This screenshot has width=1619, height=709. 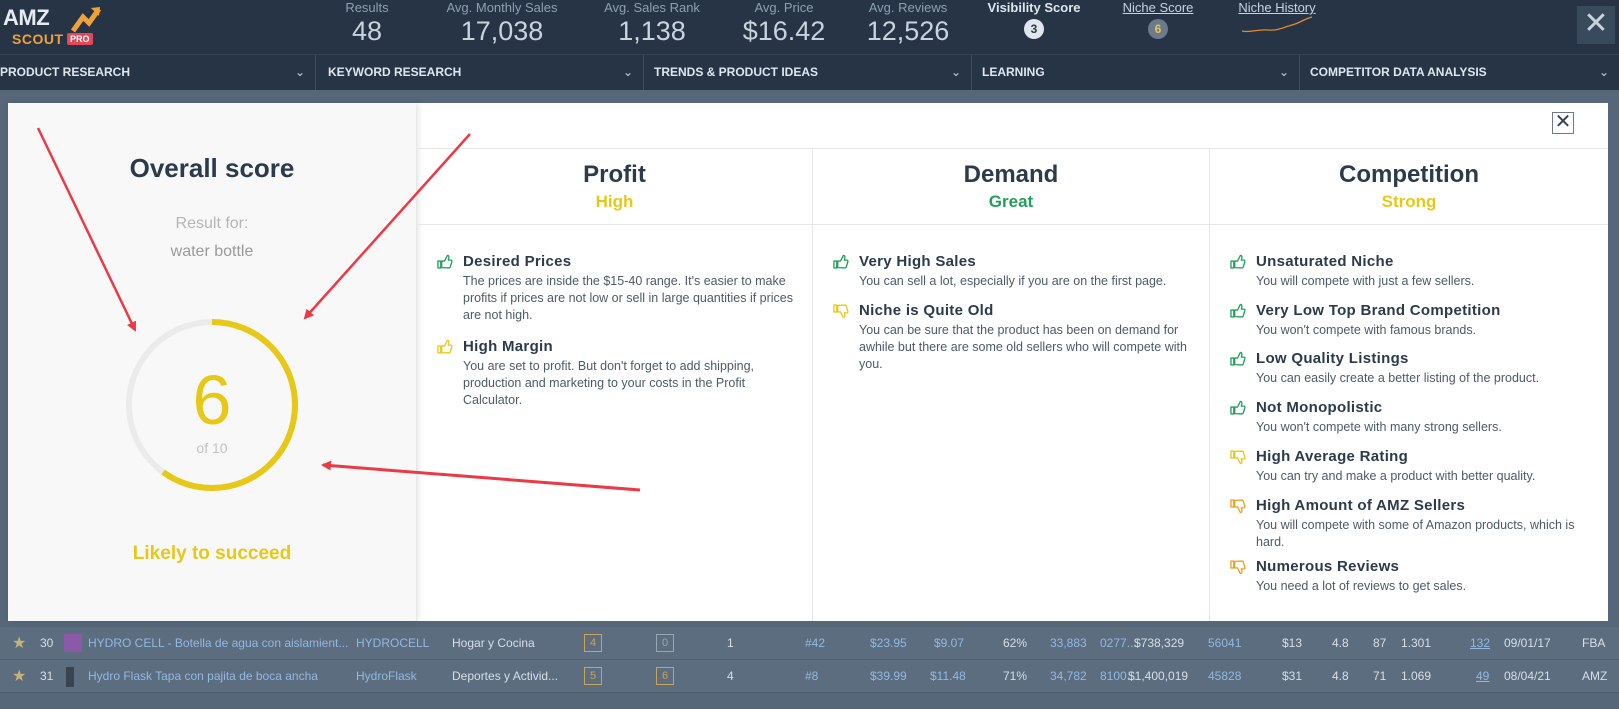 What do you see at coordinates (1325, 261) in the screenshot?
I see `criteria-title: Unsaturated Niche` at bounding box center [1325, 261].